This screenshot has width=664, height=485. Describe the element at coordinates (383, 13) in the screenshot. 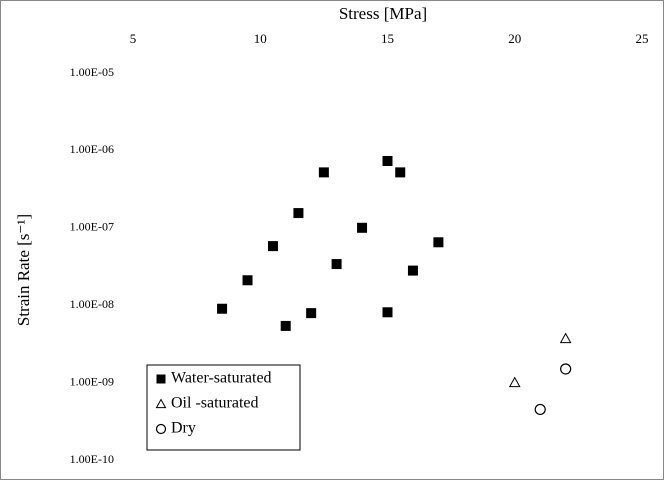

I see `x-axis-label: Stress [MPa]` at that location.